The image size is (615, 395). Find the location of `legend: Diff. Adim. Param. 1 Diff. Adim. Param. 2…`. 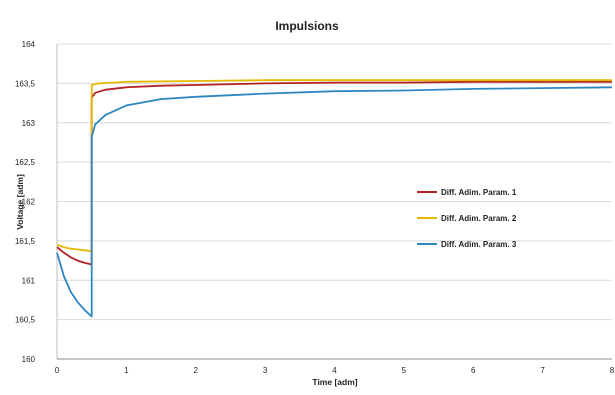

legend: Diff. Adim. Param. 1 Diff. Adim. Param. 2… is located at coordinates (467, 218).